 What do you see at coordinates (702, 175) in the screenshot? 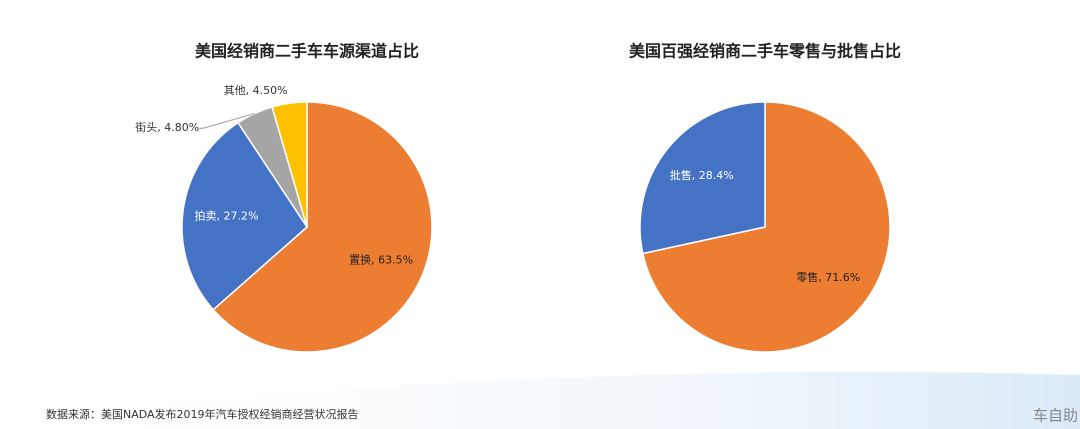
I see `data-label: 批售, 28.4%` at bounding box center [702, 175].